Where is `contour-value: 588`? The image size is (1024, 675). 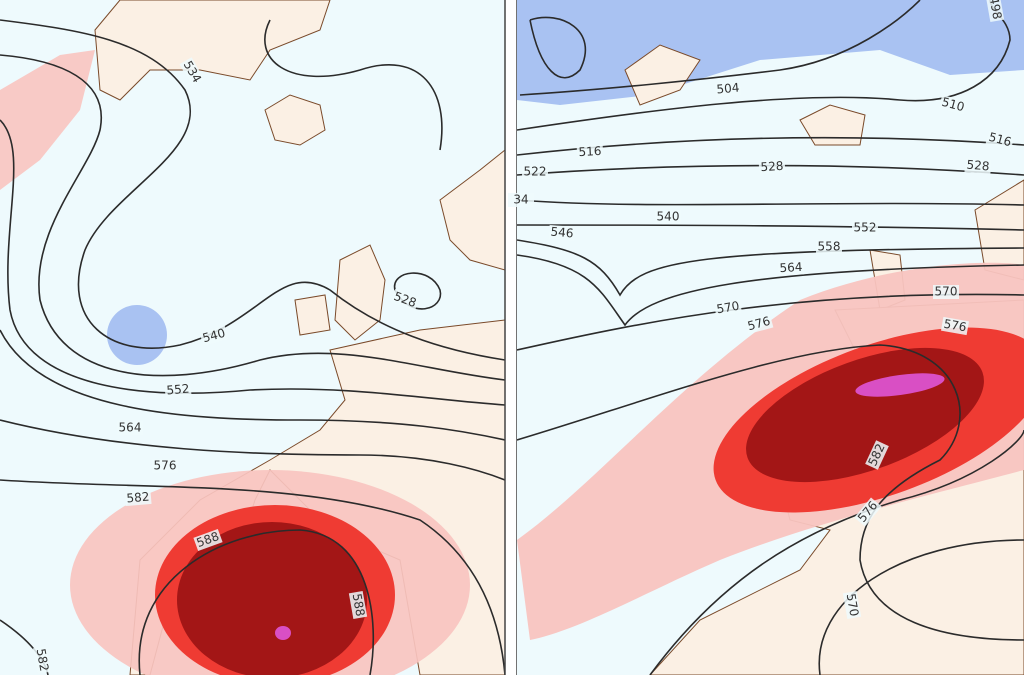 contour-value: 588 is located at coordinates (359, 604).